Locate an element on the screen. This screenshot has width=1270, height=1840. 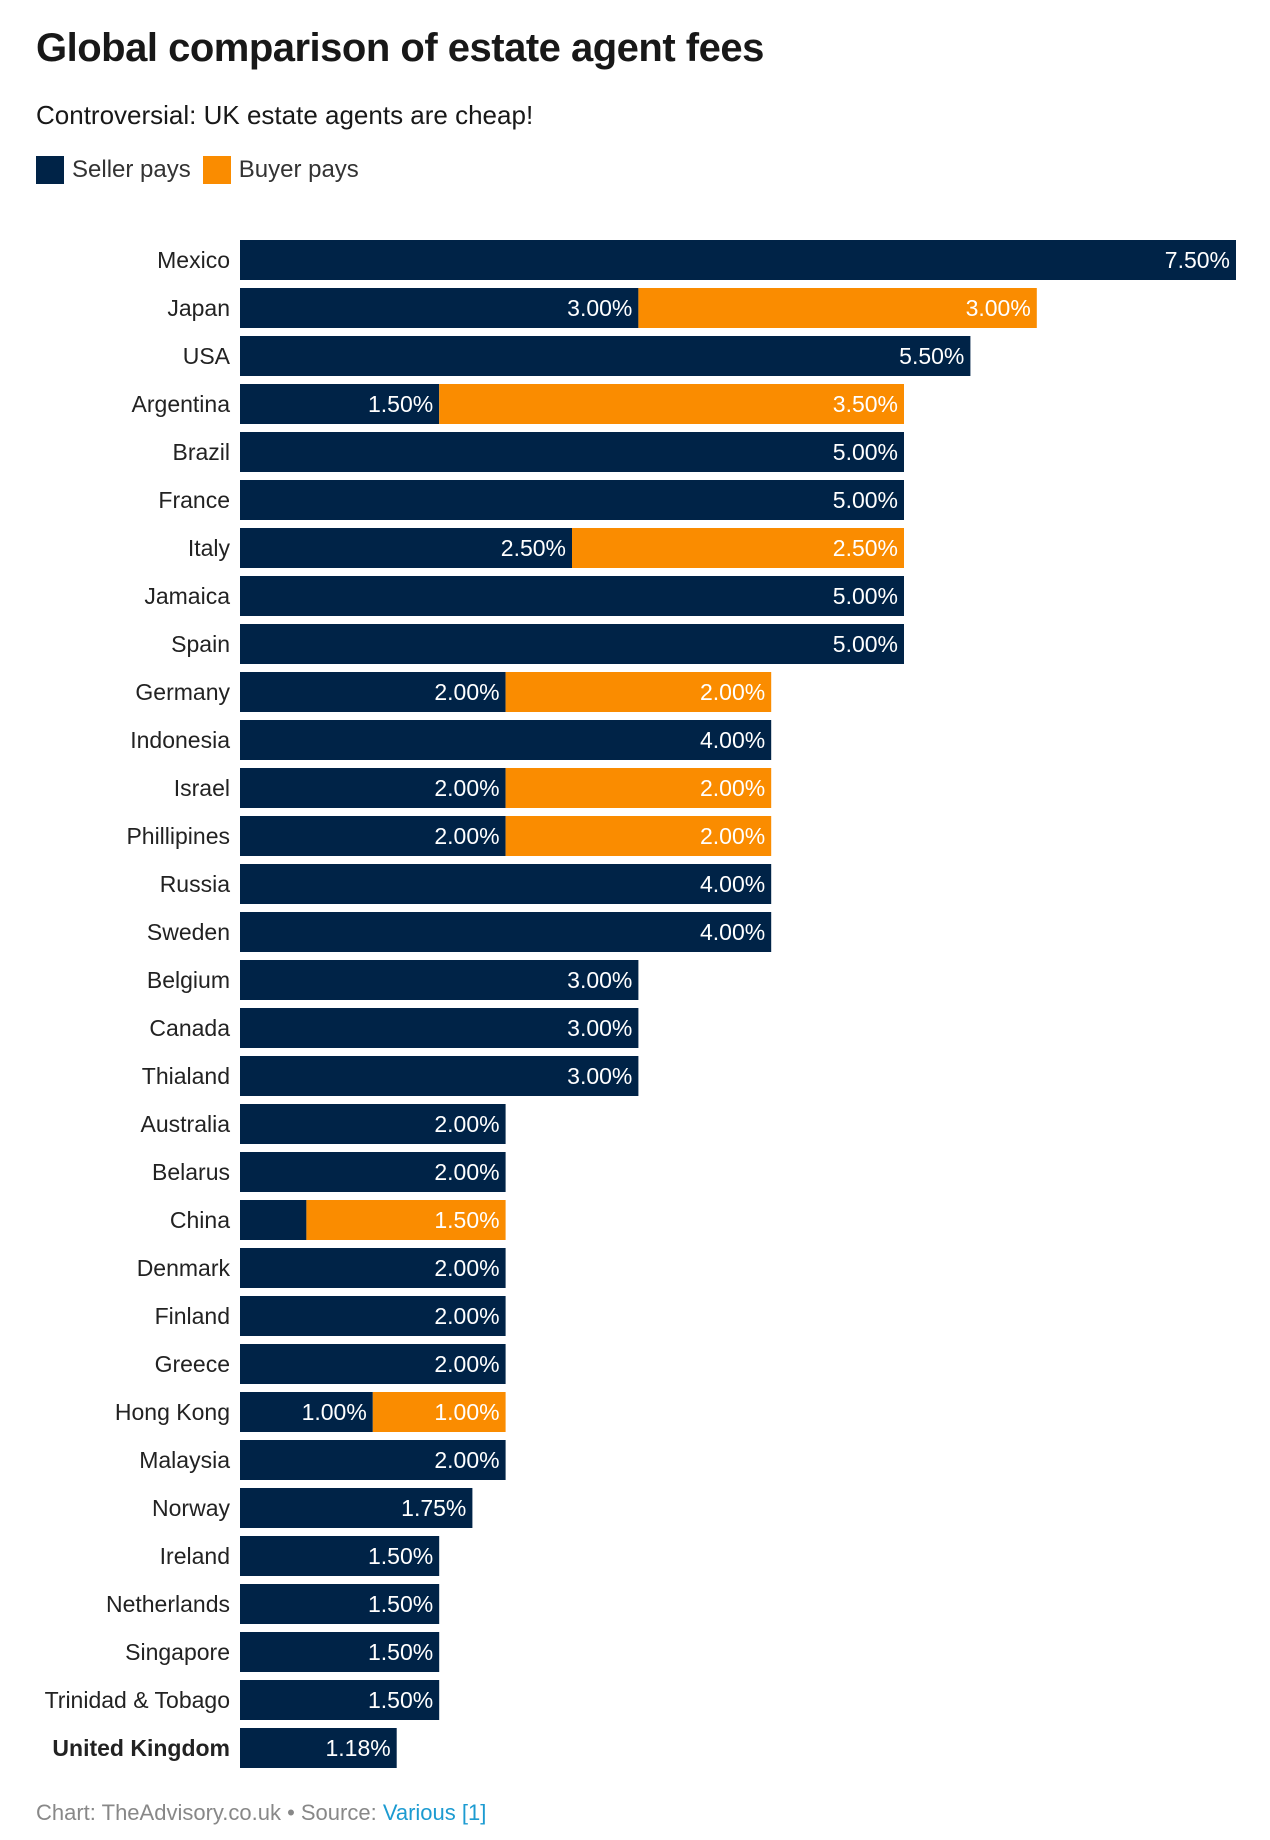
category-label: France is located at coordinates (194, 500).